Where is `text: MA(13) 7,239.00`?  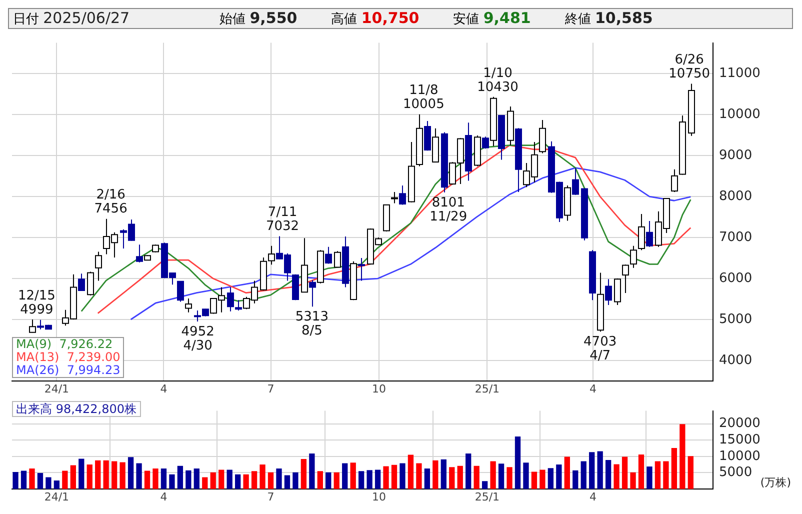 text: MA(13) 7,239.00 is located at coordinates (68, 357).